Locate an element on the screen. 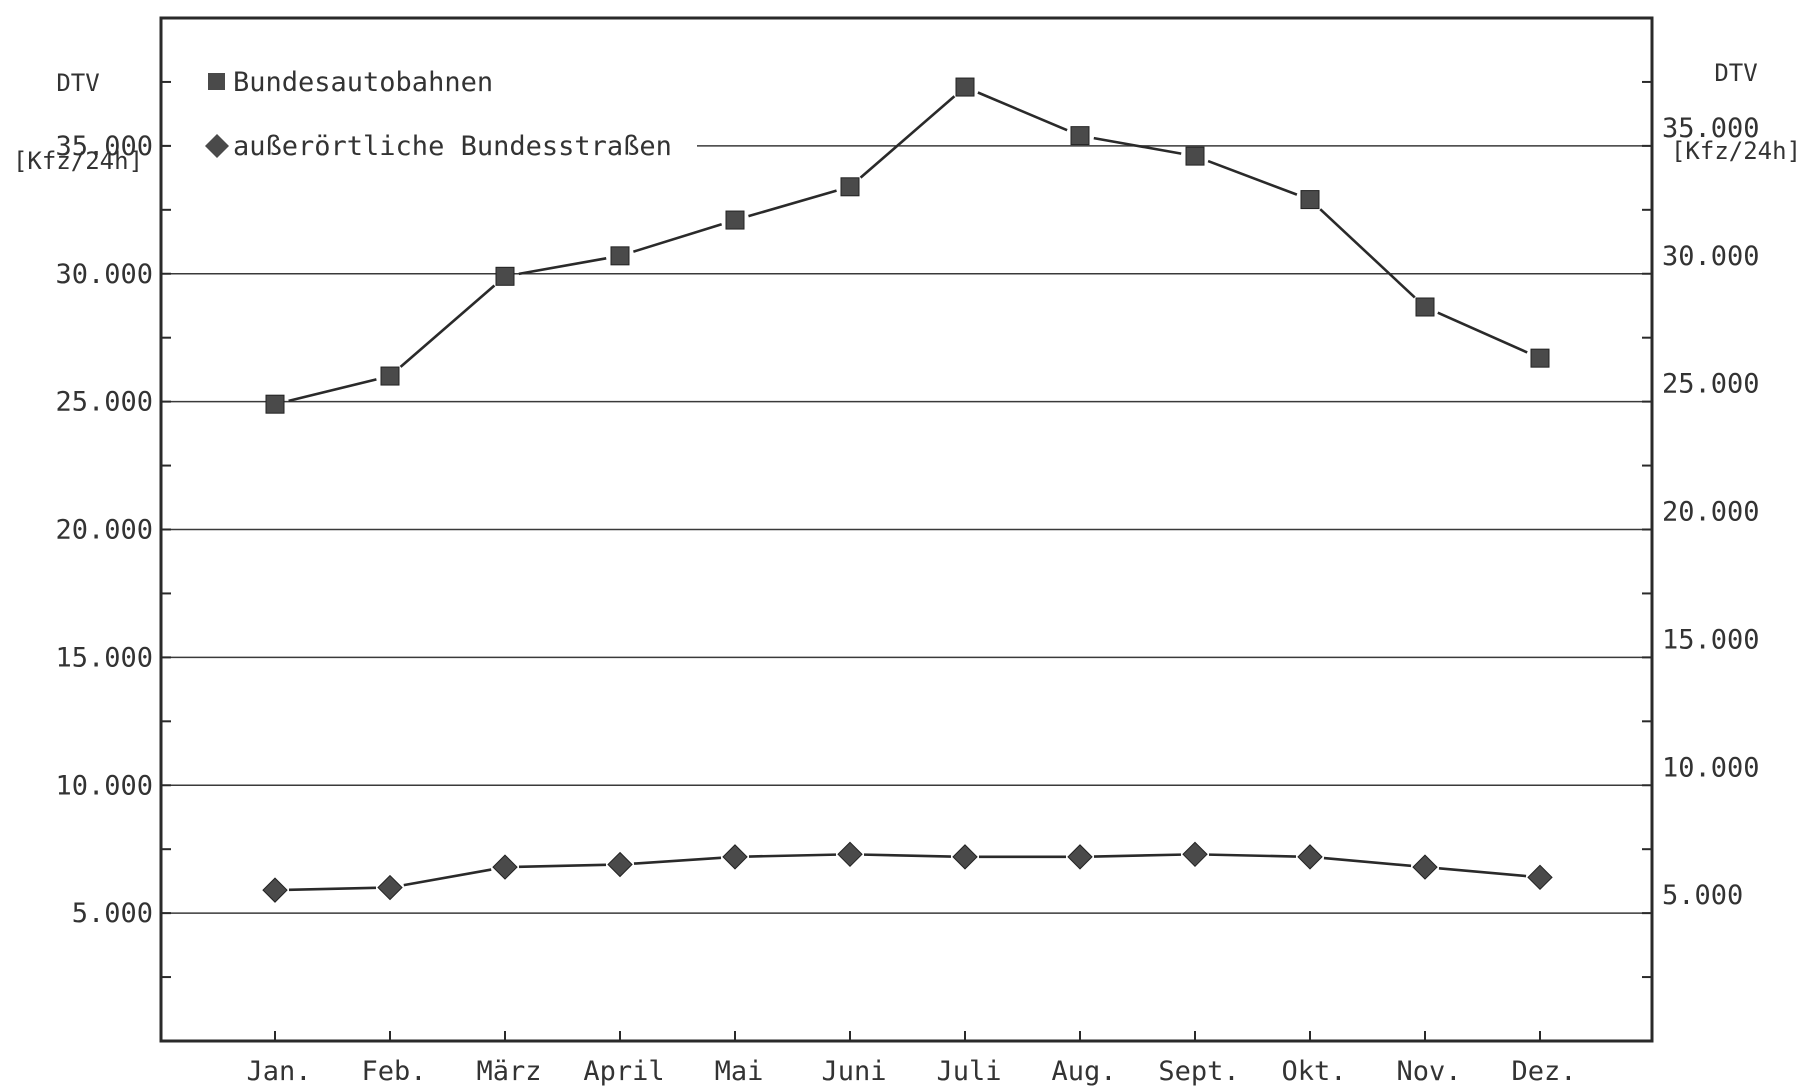  legend-label: außerörtliche Bundesstraßen is located at coordinates (452, 146).